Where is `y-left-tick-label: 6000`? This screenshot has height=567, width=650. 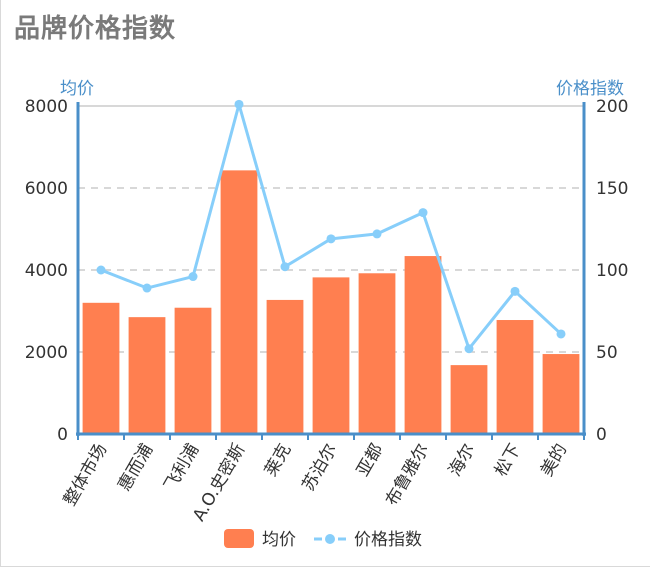 y-left-tick-label: 6000 is located at coordinates (46, 189).